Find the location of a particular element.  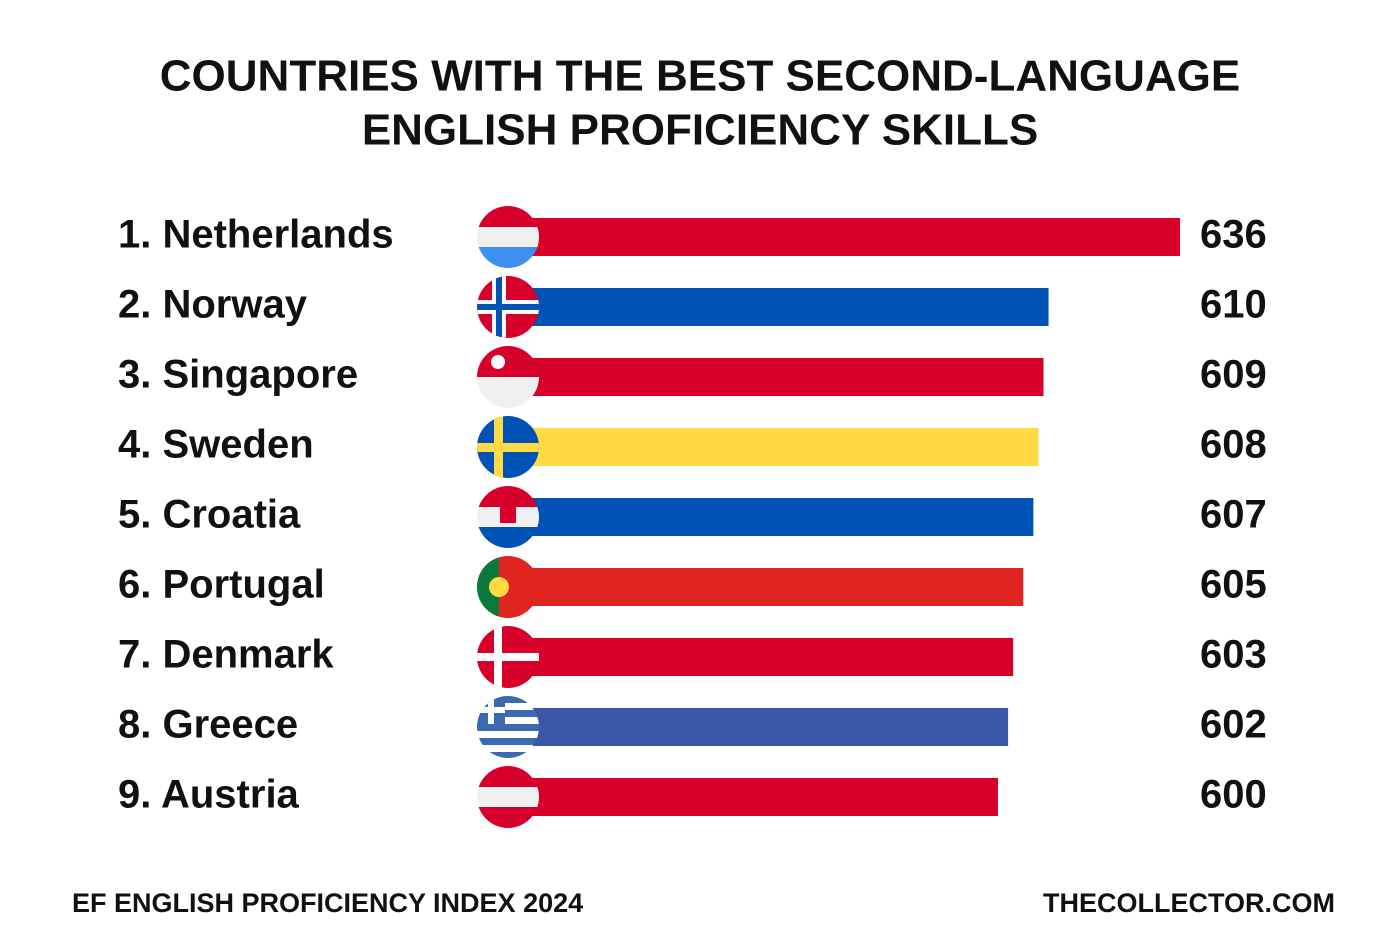

chart-subtitle: ENGLISH PROFICIENCY SKILLS is located at coordinates (700, 130).